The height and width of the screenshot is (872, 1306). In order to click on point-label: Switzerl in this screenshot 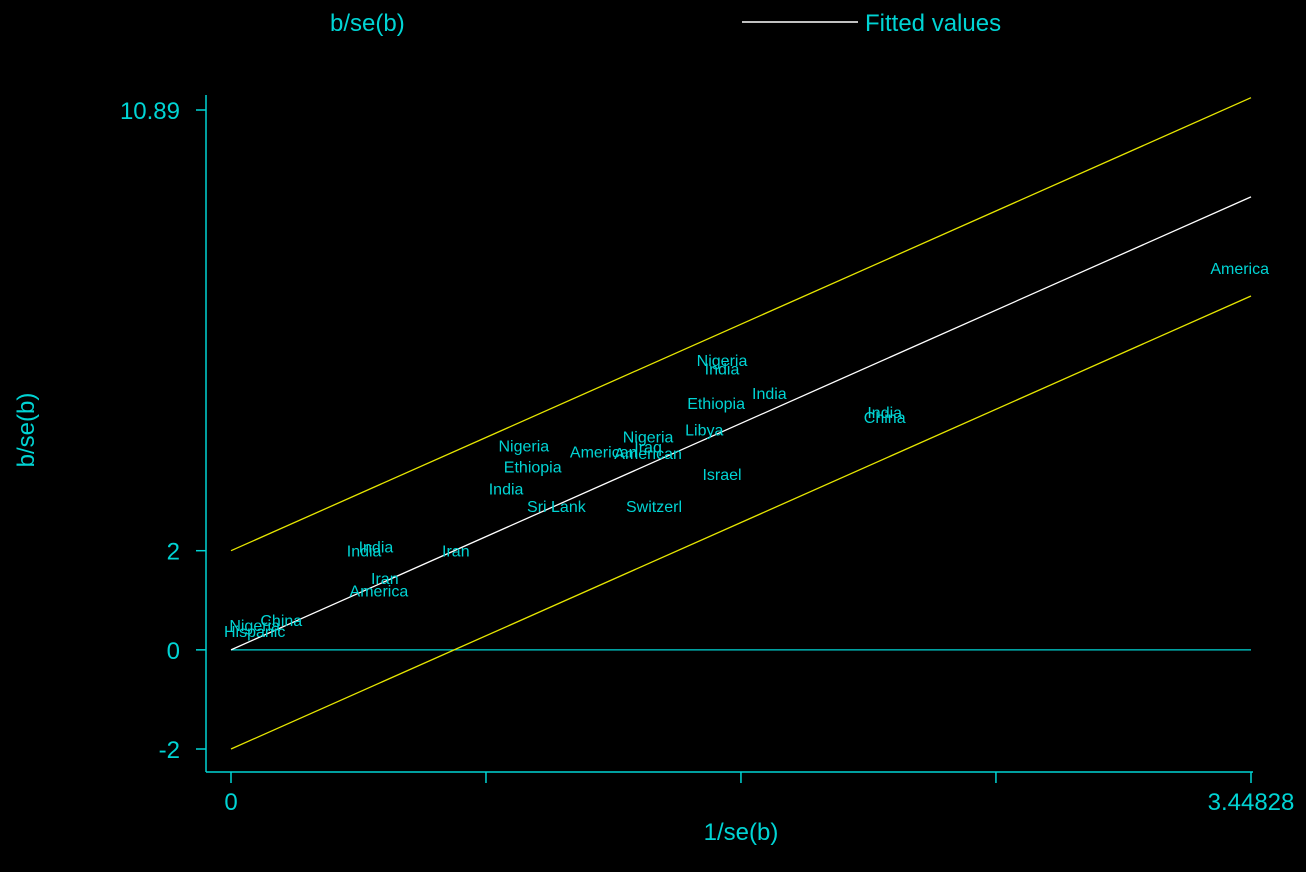, I will do `click(654, 507)`.